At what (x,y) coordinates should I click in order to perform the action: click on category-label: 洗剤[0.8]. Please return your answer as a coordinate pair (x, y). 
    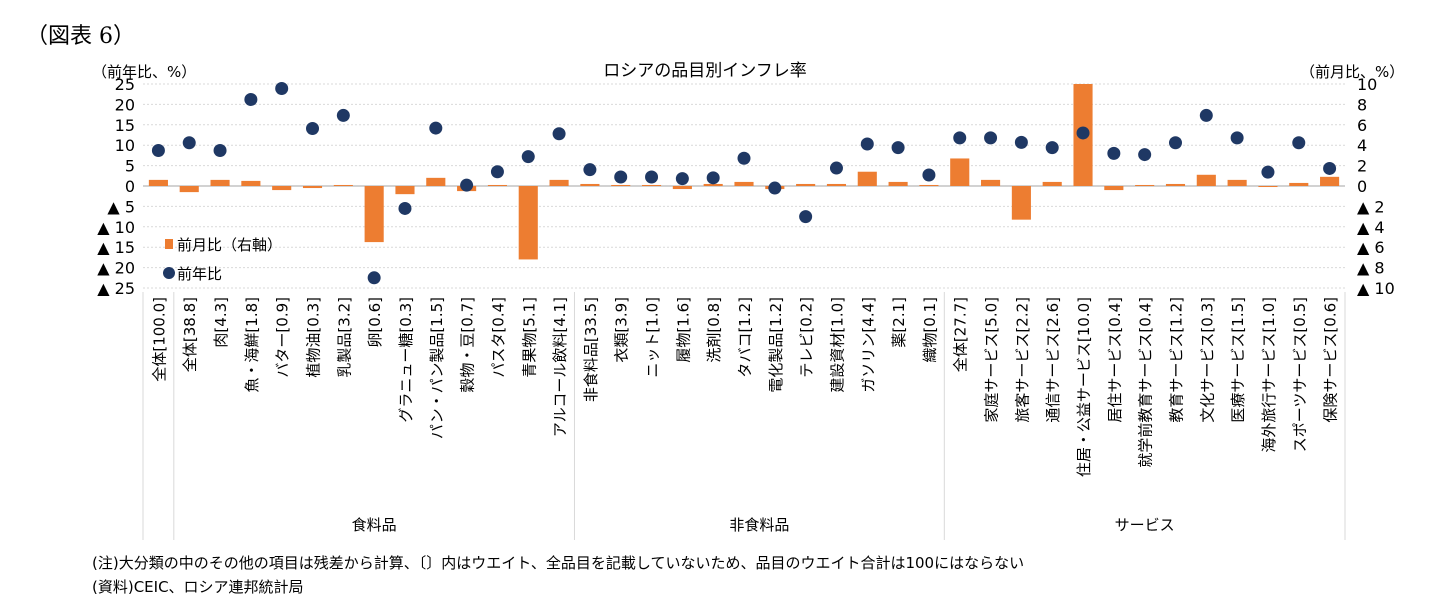
    Looking at the image, I should click on (714, 330).